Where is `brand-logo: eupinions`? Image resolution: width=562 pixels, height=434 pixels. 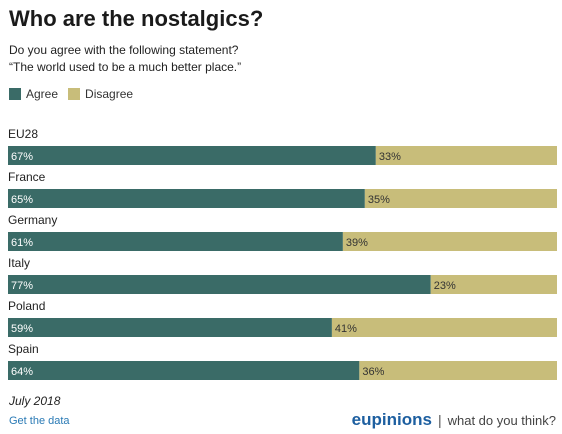 brand-logo: eupinions is located at coordinates (391, 419).